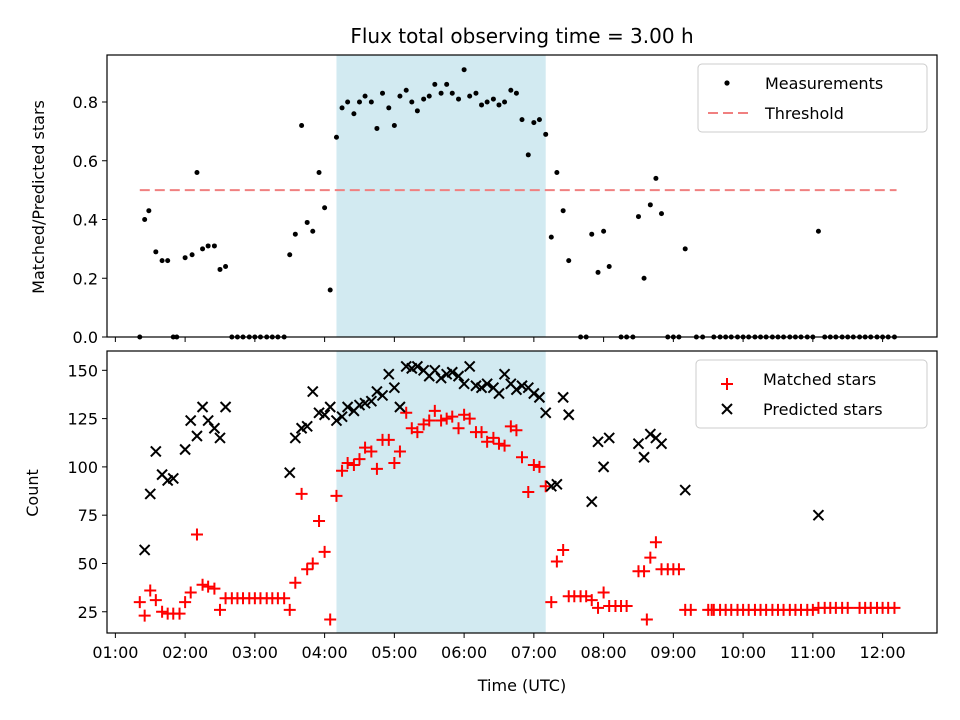 The width and height of the screenshot is (960, 720). What do you see at coordinates (824, 83) in the screenshot?
I see `legend-measurements-label: Measurements` at bounding box center [824, 83].